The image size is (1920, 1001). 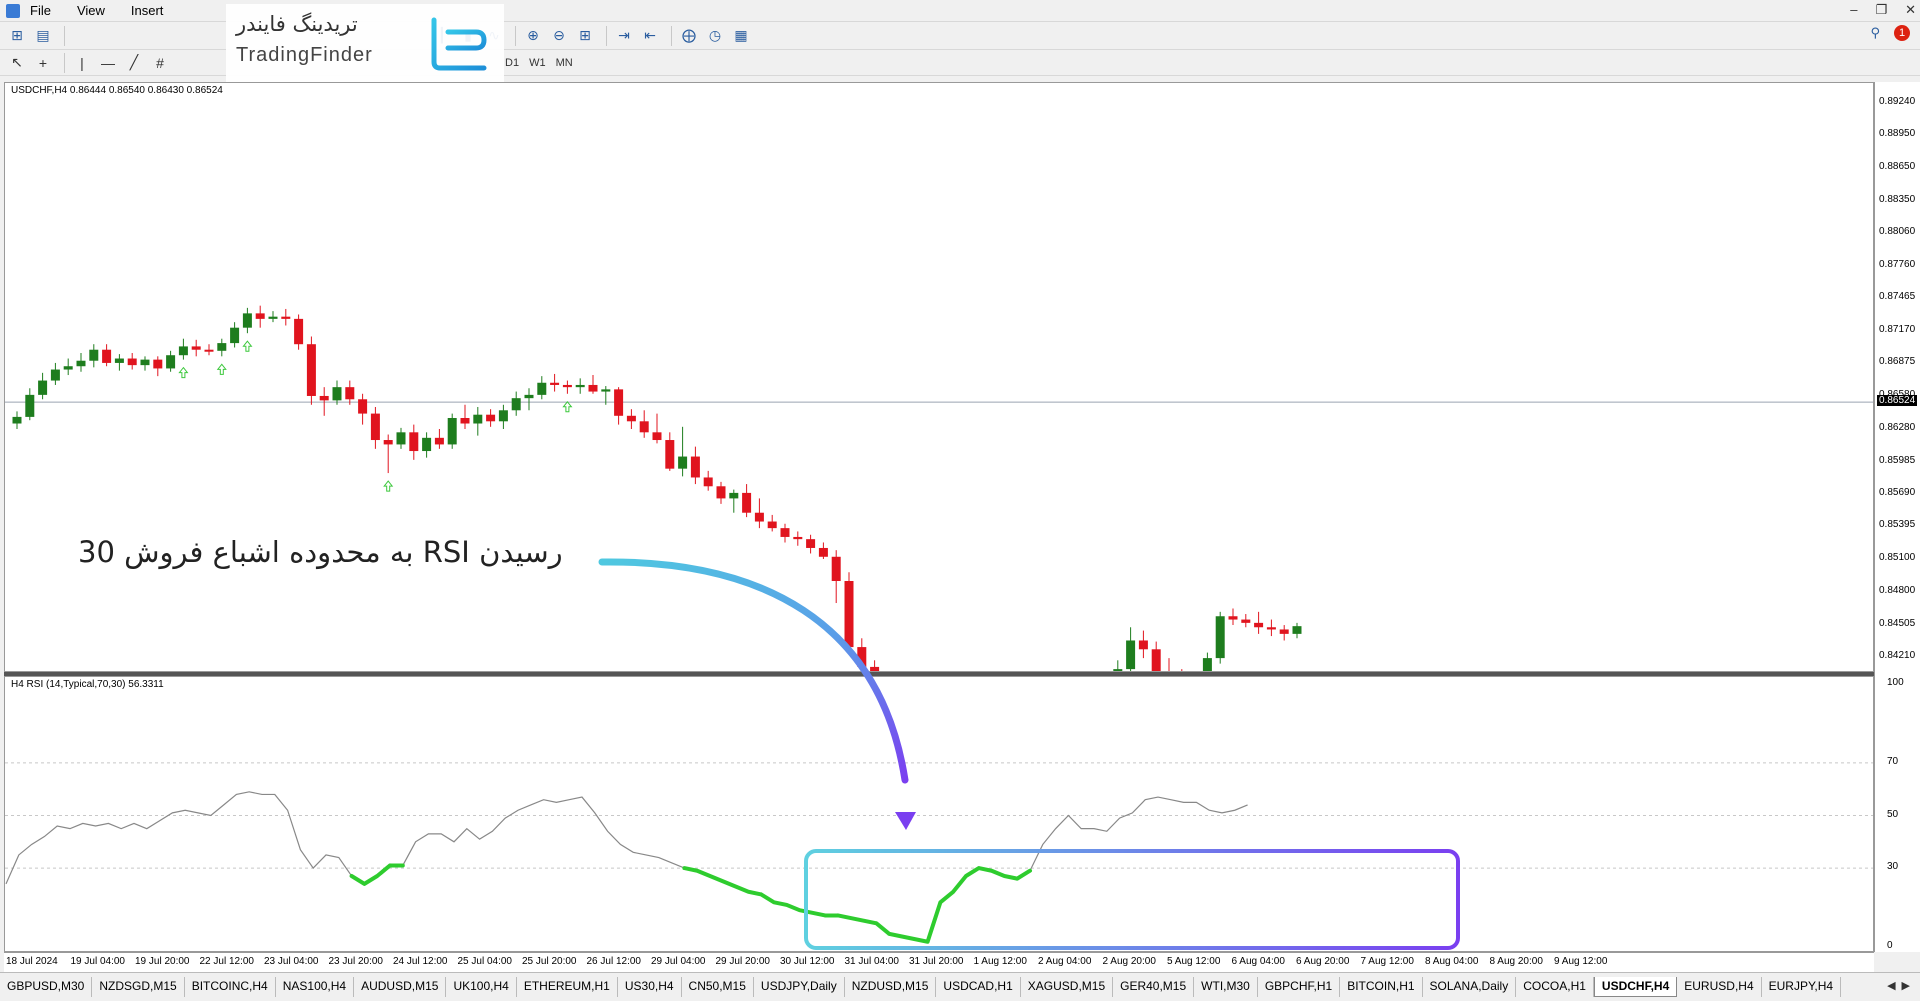 I want to click on templates-icon: ▦, so click(x=741, y=35).